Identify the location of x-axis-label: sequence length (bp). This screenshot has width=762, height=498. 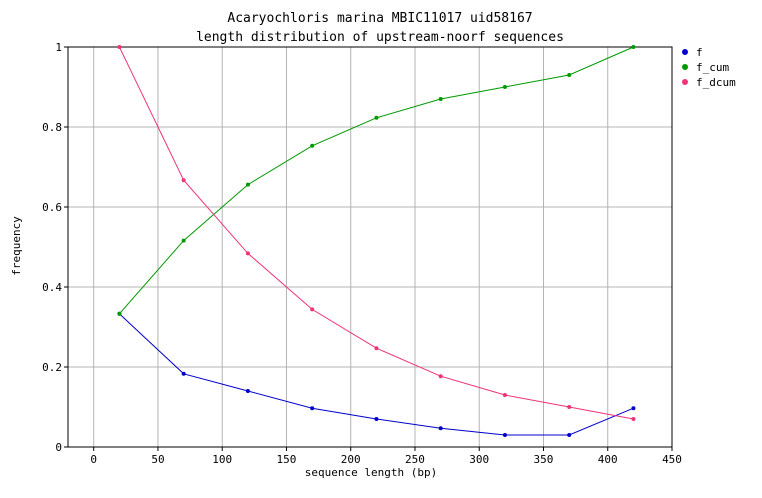
(371, 472).